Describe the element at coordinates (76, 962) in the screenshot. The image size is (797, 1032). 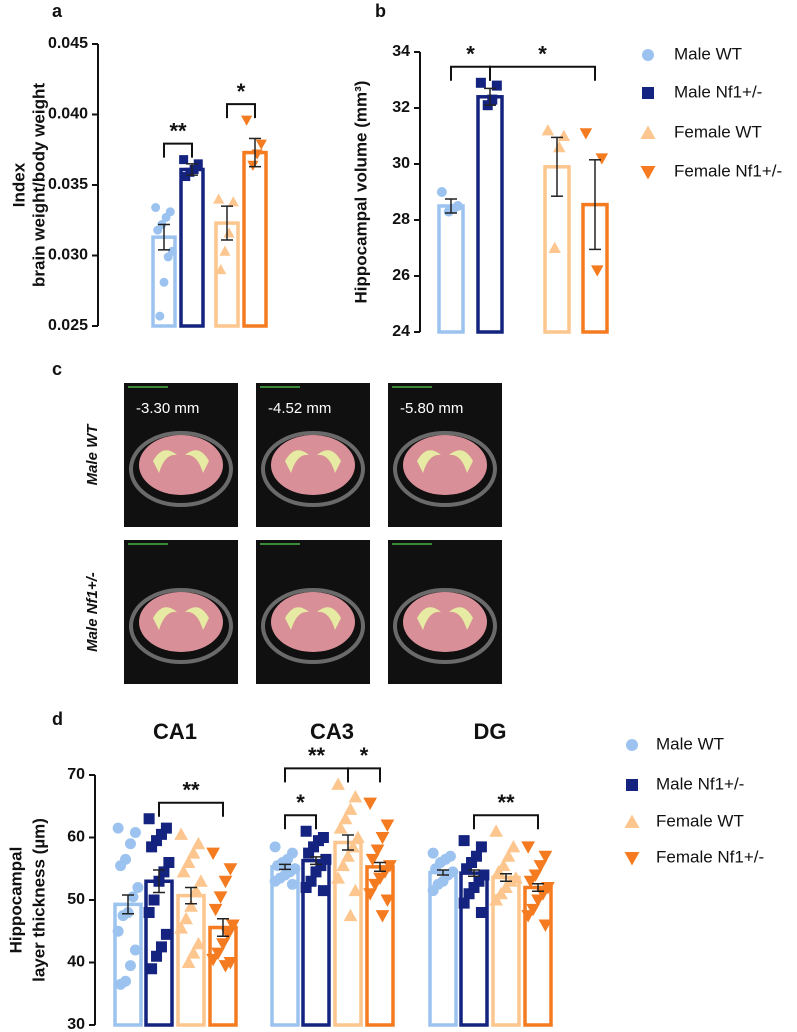
I see `y-tick-label: 40` at that location.